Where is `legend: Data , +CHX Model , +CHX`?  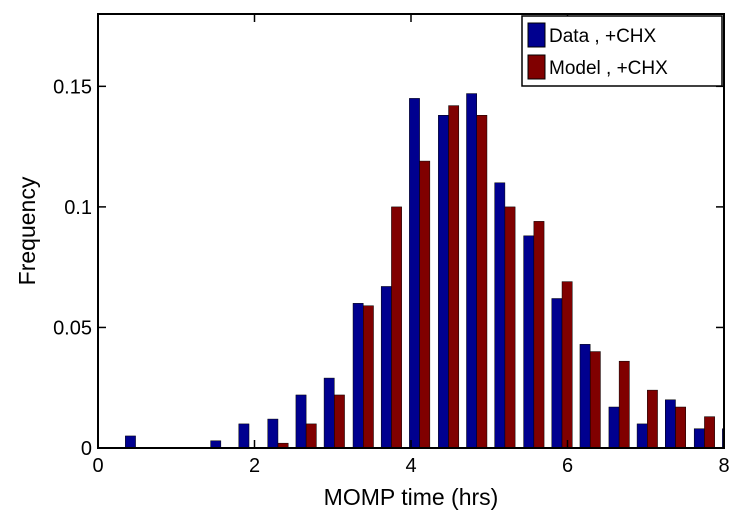
legend: Data , +CHX Model , +CHX is located at coordinates (622, 51).